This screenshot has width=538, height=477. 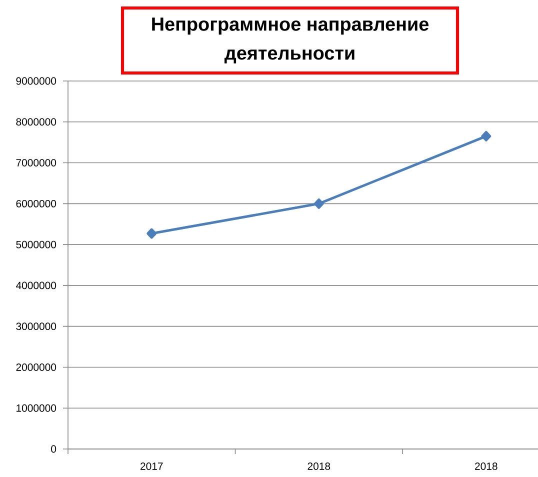 I want to click on y-tick-label: 9000000, so click(x=36, y=81).